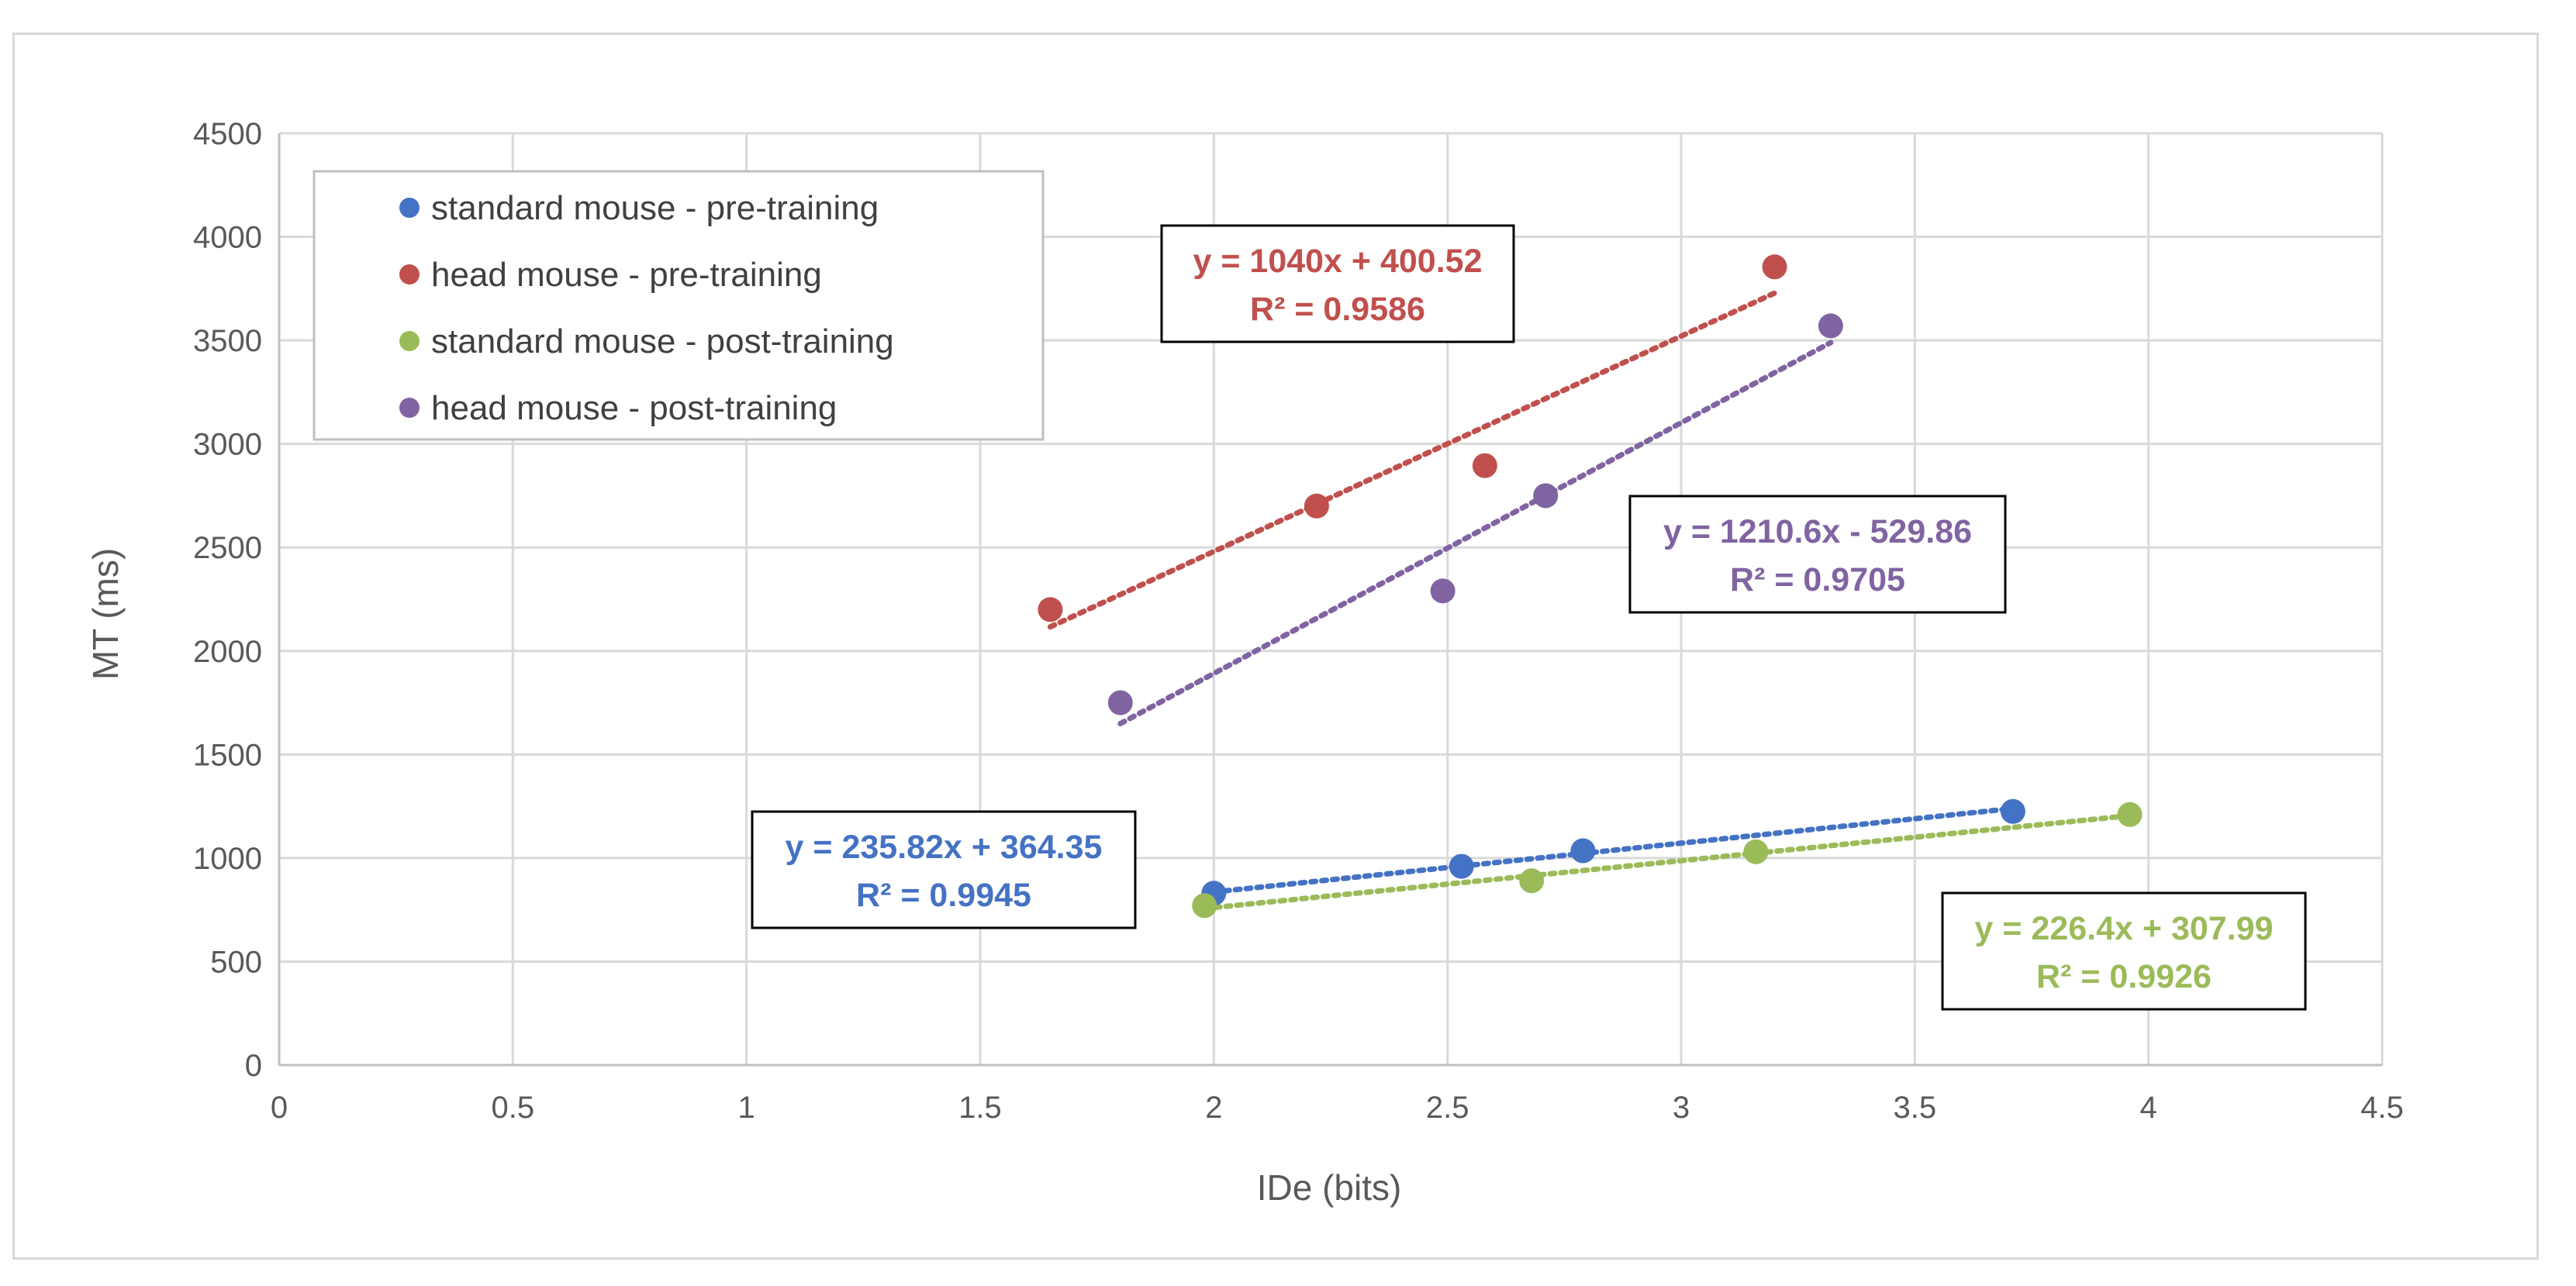  What do you see at coordinates (2124, 977) in the screenshot?
I see `r-squared-label: R² = 0.9926` at bounding box center [2124, 977].